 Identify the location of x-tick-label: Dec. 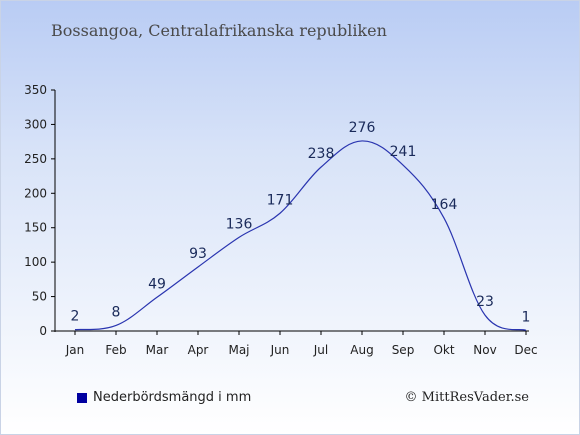
(525, 350).